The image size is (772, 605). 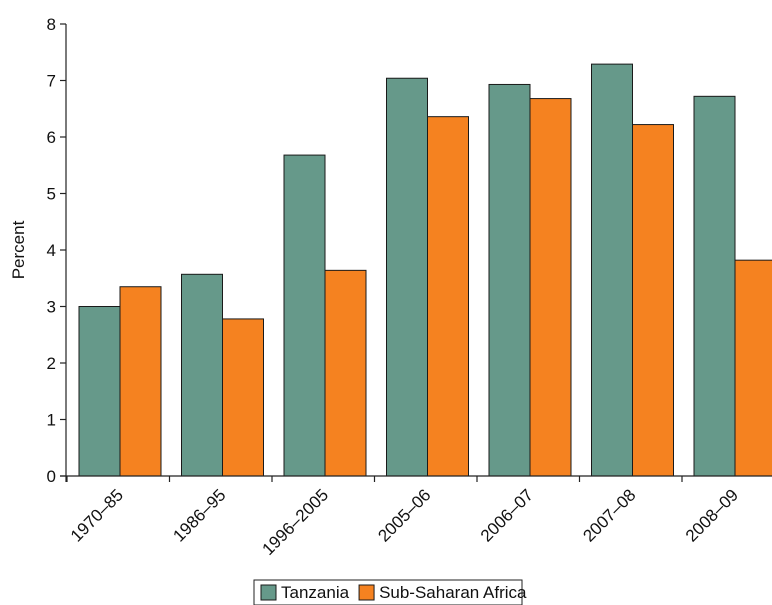 I want to click on y-tick-label: 3, so click(x=51, y=307).